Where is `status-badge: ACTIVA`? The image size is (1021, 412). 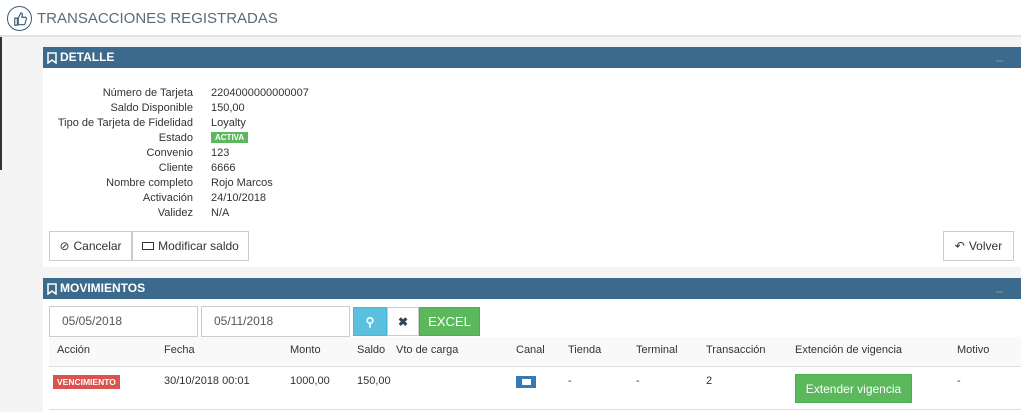
status-badge: ACTIVA is located at coordinates (230, 137).